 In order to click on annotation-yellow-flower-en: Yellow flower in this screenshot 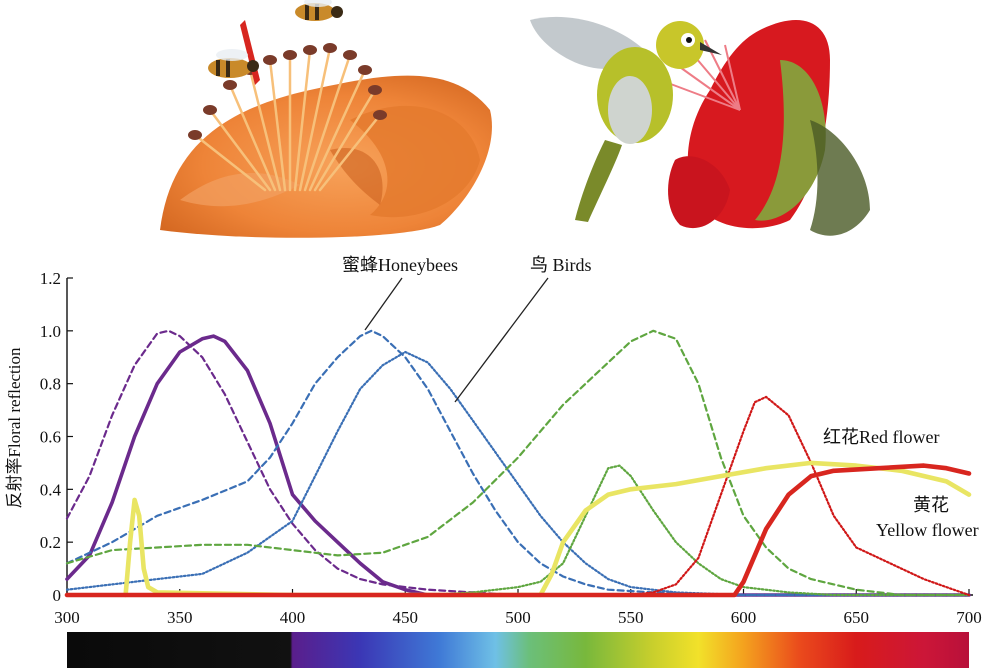, I will do `click(927, 530)`.